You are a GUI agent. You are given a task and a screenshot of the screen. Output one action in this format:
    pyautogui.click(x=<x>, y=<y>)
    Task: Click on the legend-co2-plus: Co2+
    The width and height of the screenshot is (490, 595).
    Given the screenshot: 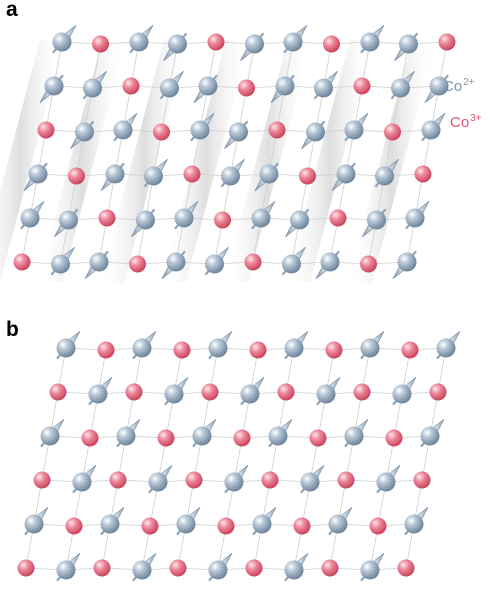 What is the action you would take?
    pyautogui.click(x=459, y=86)
    